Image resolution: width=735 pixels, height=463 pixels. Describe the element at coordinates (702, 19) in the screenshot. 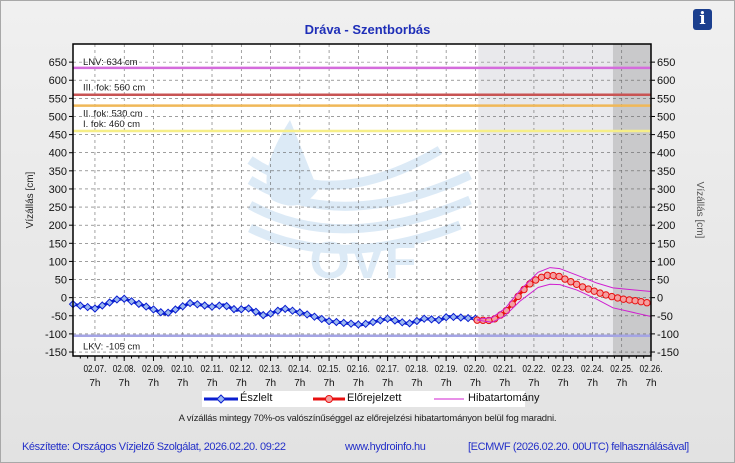

I see `info-icon: i` at that location.